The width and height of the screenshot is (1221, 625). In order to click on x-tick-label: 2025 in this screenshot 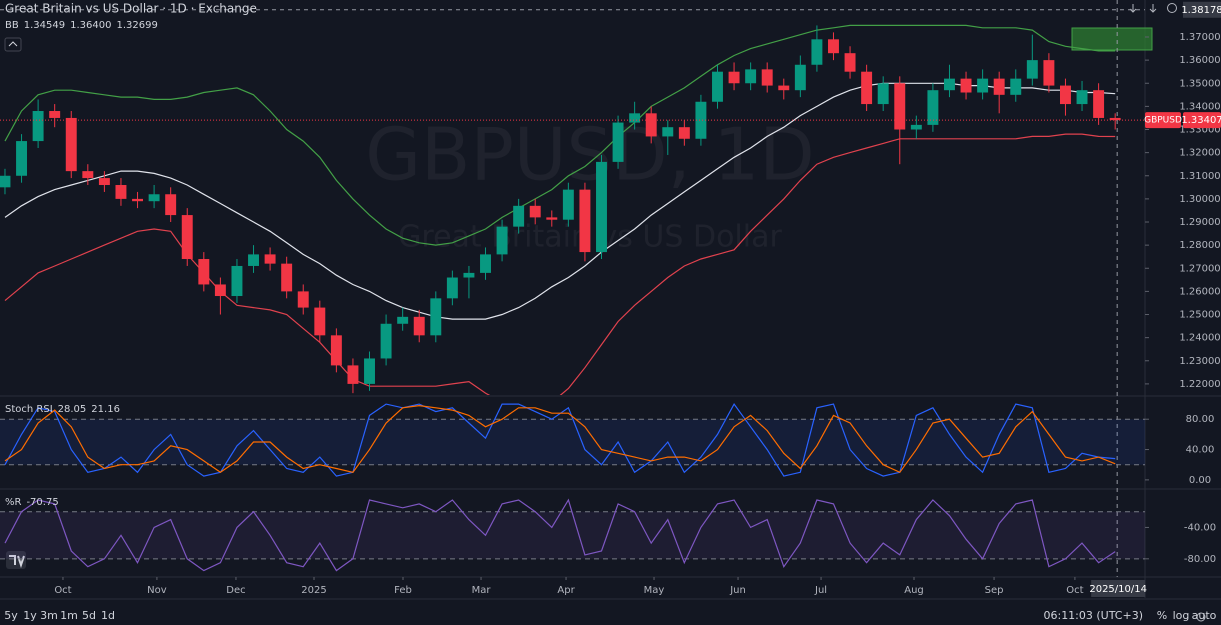, I will do `click(313, 590)`.